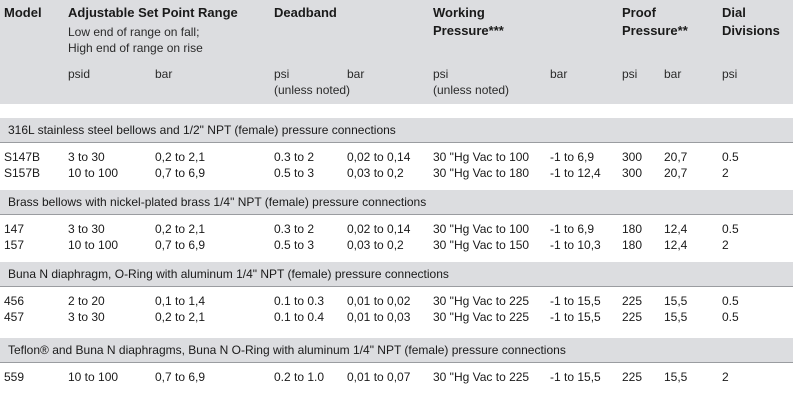  Describe the element at coordinates (164, 74) in the screenshot. I see `unit-bar-range: bar` at that location.